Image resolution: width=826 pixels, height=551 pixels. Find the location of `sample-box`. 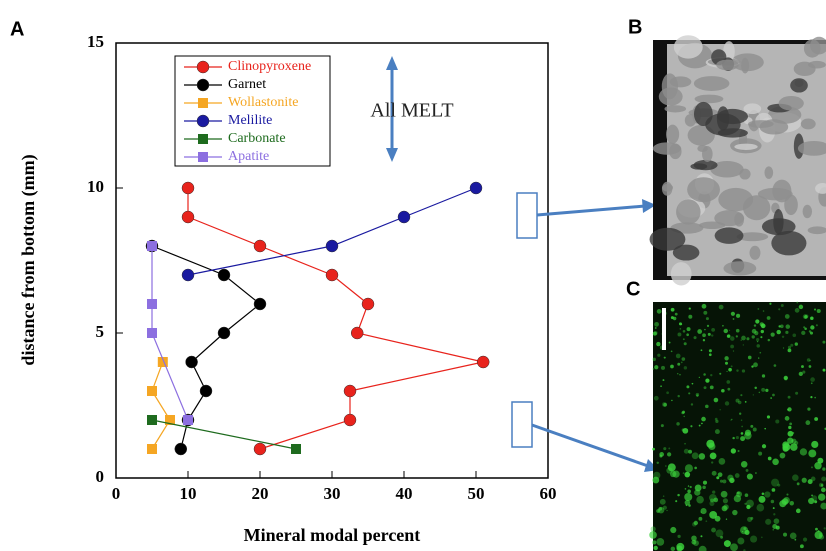

sample-box is located at coordinates (522, 424).